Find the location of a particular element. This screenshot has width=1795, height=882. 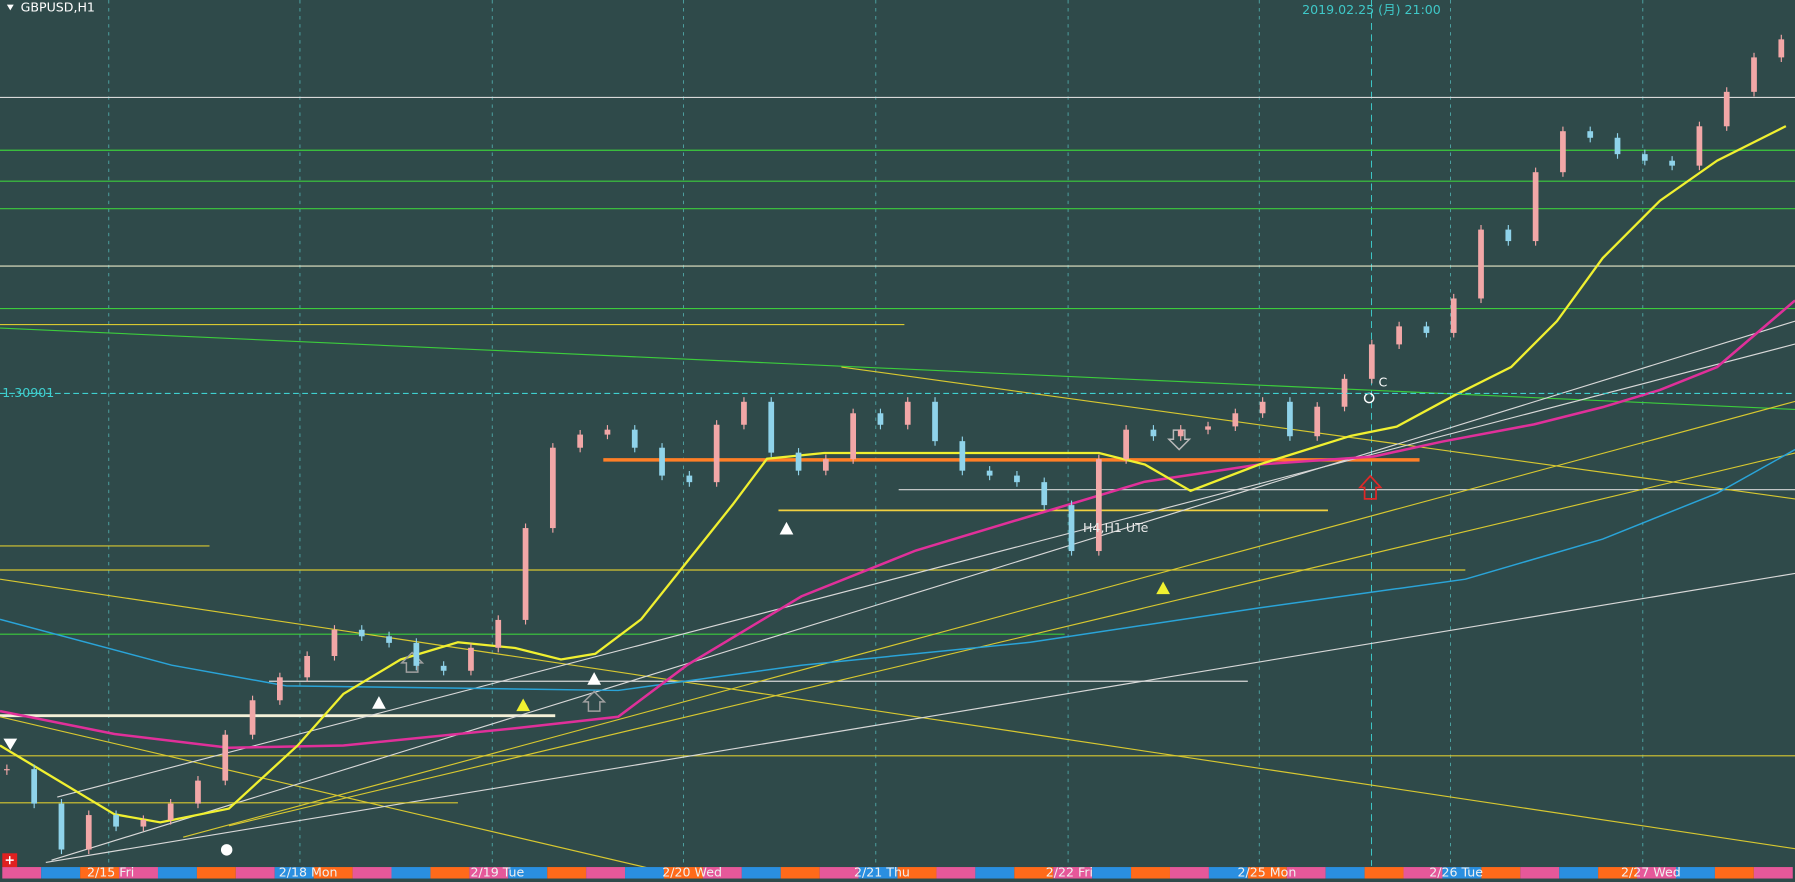

signal-dot is located at coordinates (226, 850).